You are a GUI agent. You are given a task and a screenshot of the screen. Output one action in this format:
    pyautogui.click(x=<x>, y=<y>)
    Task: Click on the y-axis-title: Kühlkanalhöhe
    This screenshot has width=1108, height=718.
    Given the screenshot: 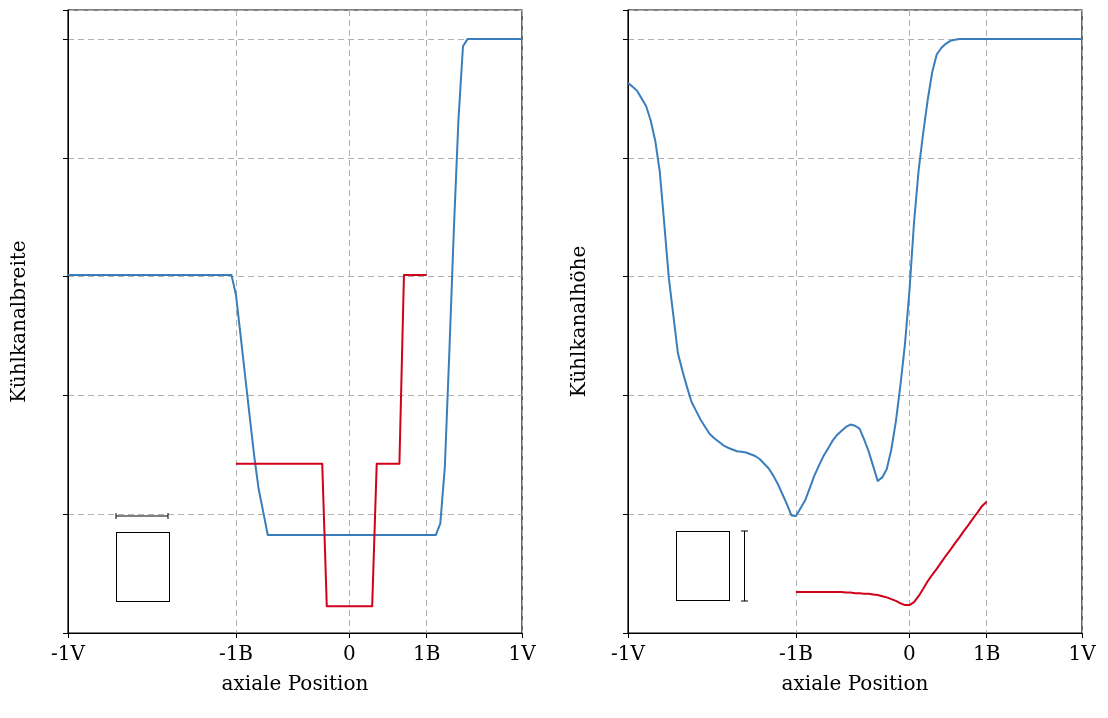 What is the action you would take?
    pyautogui.click(x=578, y=321)
    